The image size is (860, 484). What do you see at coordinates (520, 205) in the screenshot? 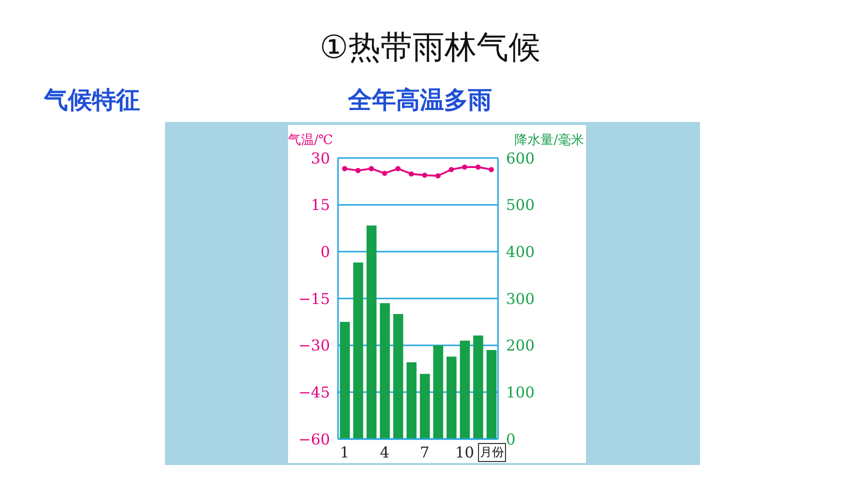
I see `y2-tick-label: 500` at bounding box center [520, 205].